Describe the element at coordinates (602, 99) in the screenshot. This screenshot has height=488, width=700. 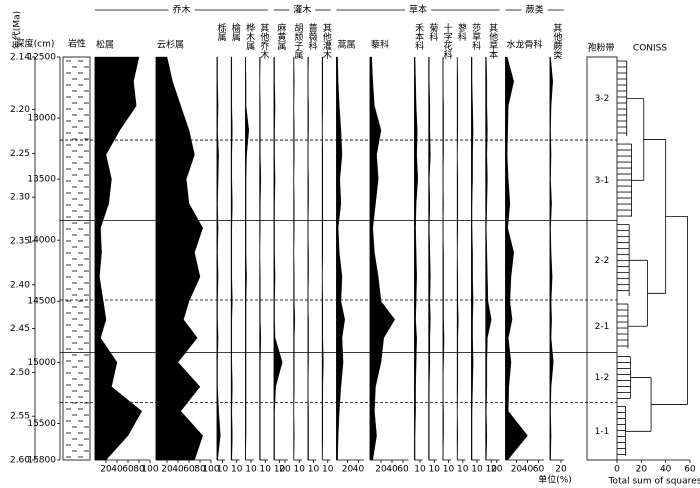
I see `zone-name: 3-2` at that location.